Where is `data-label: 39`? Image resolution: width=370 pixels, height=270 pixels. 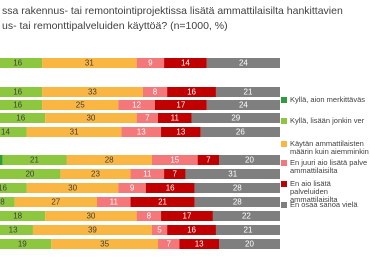 data-label: 39 is located at coordinates (92, 230).